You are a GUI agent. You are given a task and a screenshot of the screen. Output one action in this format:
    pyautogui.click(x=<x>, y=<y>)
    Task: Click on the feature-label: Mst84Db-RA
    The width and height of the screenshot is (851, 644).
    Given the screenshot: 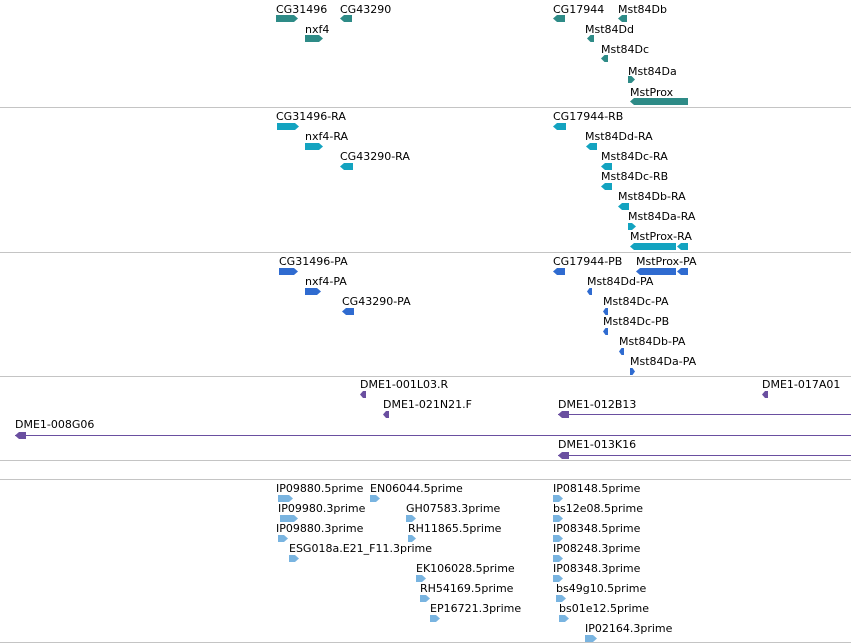 What is the action you would take?
    pyautogui.click(x=652, y=196)
    